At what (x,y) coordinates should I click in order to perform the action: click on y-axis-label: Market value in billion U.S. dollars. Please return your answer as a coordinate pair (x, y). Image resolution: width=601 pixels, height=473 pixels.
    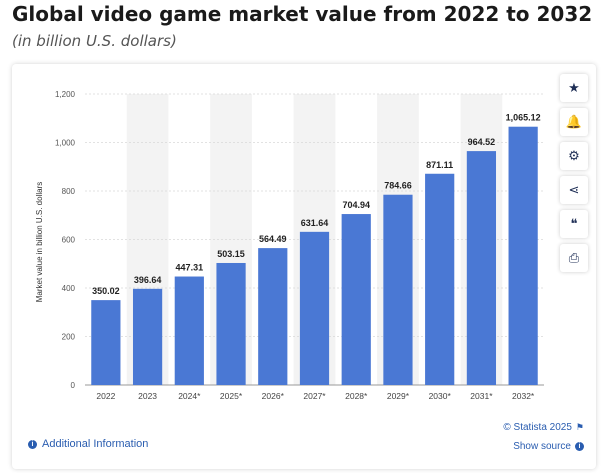
    Looking at the image, I should click on (39, 242).